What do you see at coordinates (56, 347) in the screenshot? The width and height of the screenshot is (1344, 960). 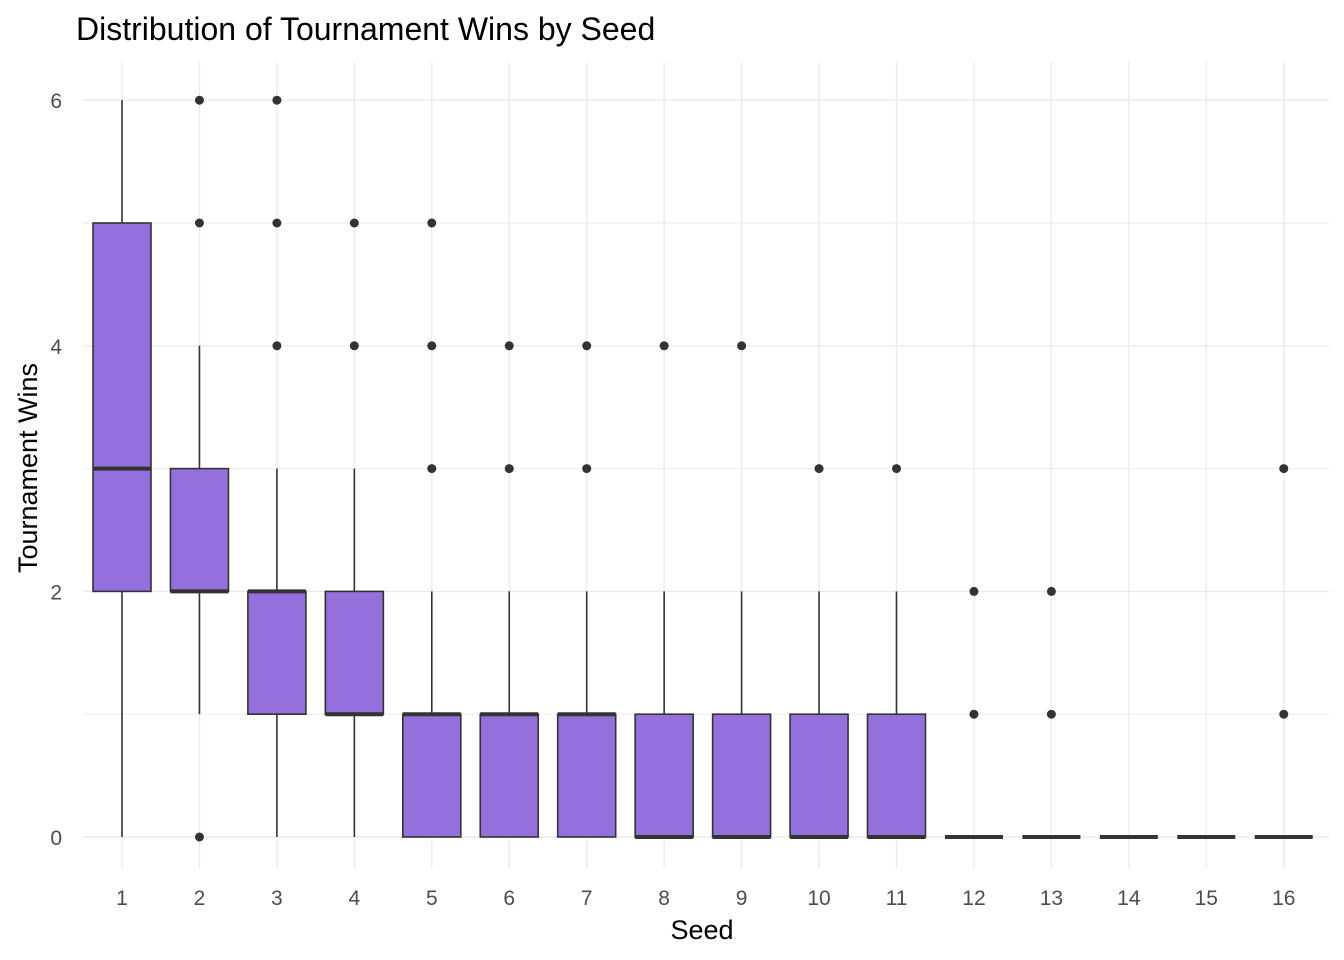 I see `y-tick-label: 4` at bounding box center [56, 347].